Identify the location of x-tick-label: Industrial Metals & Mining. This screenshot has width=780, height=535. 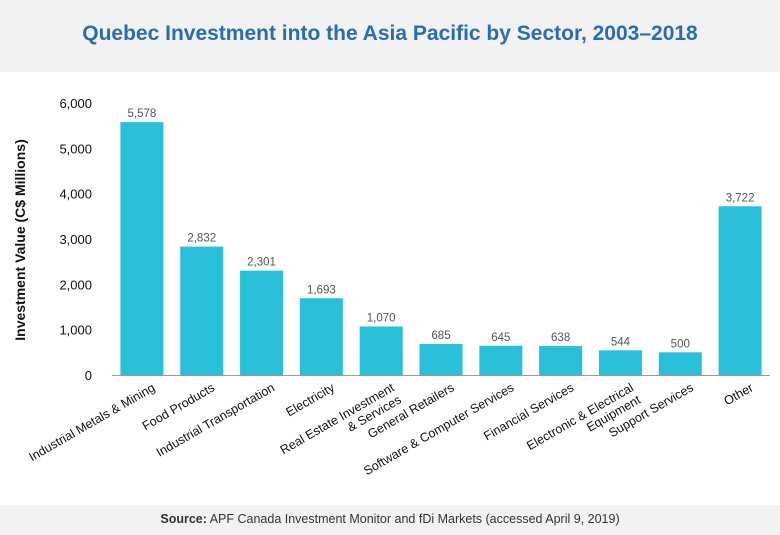
(91, 422).